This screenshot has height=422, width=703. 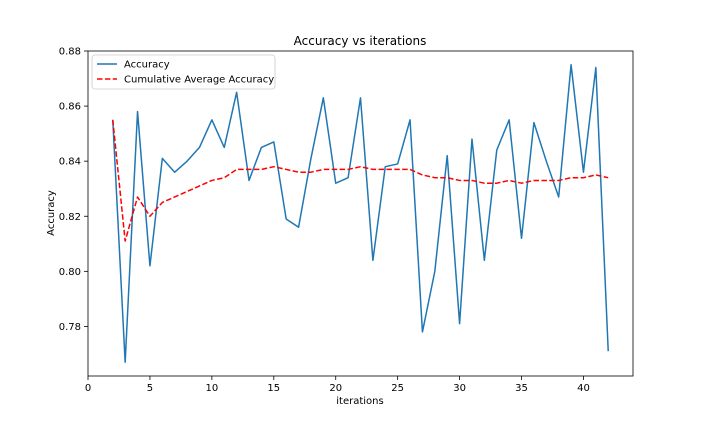 What do you see at coordinates (583, 388) in the screenshot?
I see `x-tick-label: 40` at bounding box center [583, 388].